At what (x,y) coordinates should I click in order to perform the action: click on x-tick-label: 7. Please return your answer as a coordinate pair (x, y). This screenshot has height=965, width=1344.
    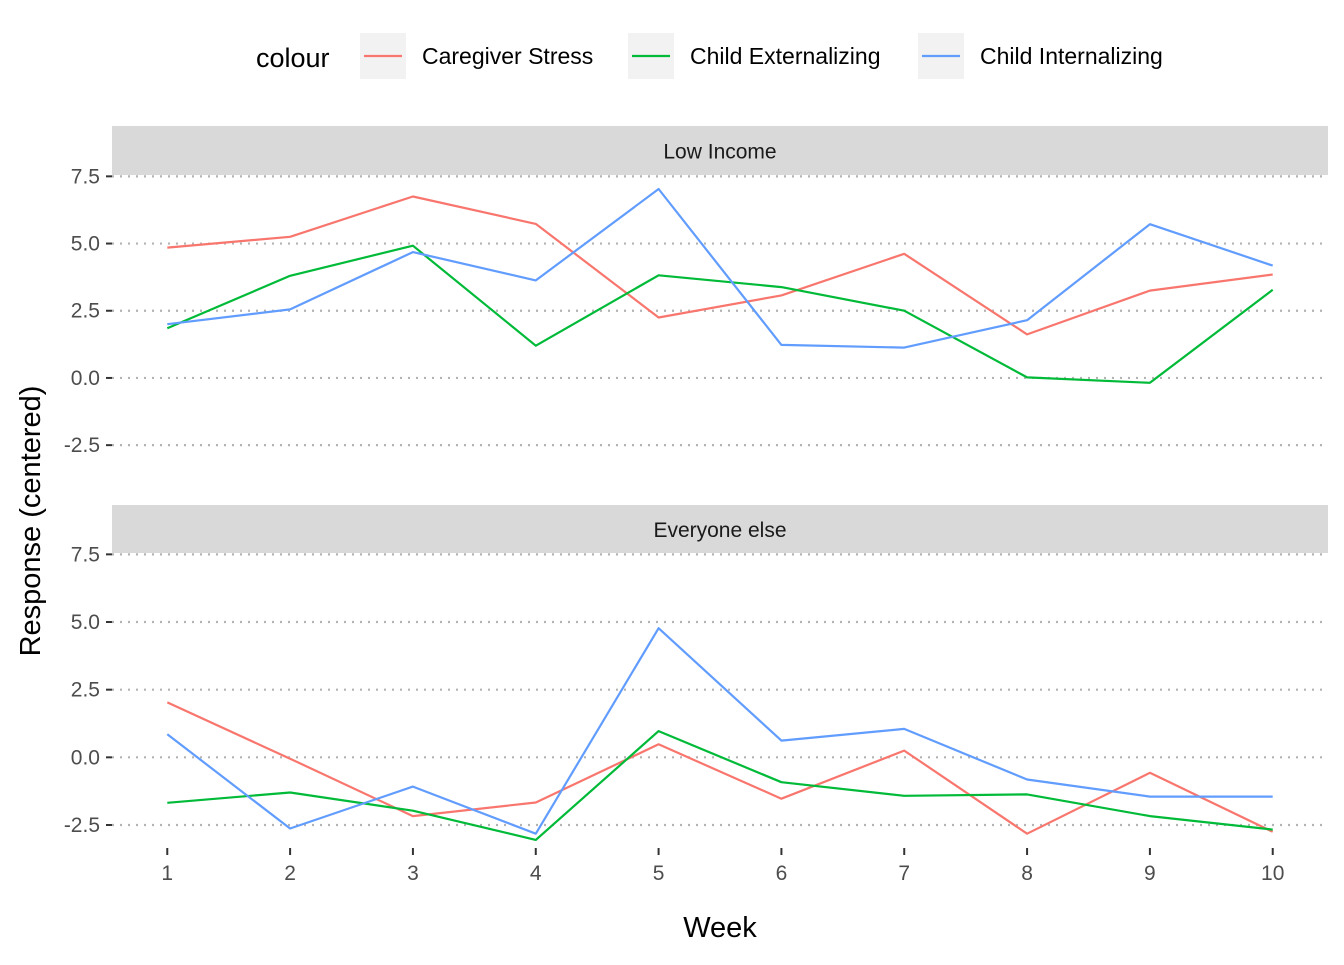
    Looking at the image, I should click on (904, 873).